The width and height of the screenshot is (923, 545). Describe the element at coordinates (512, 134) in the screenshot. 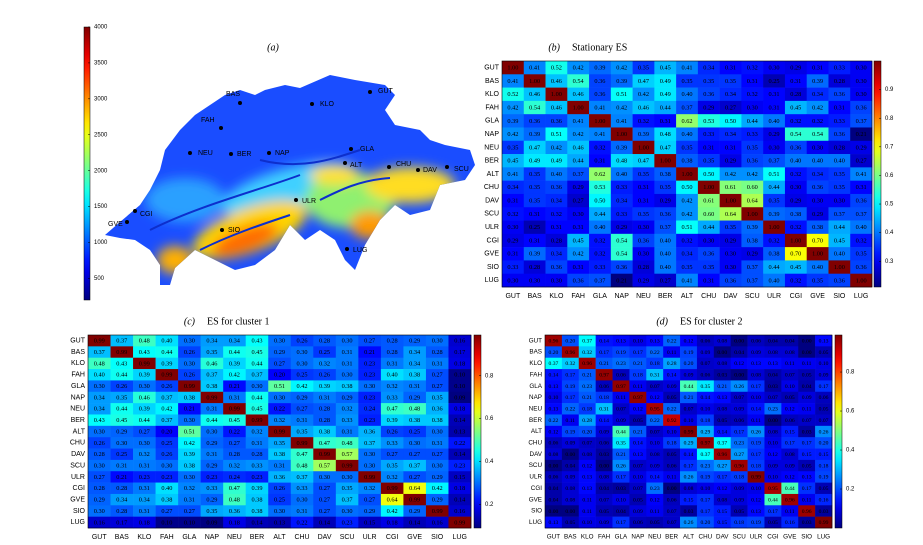

I see `cell-label: 0.42` at that location.